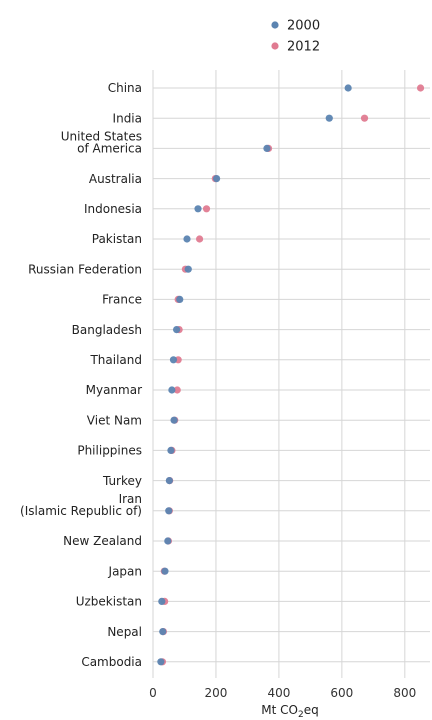 This screenshot has height=720, width=432. What do you see at coordinates (124, 632) in the screenshot?
I see `category-label: Nepal` at bounding box center [124, 632].